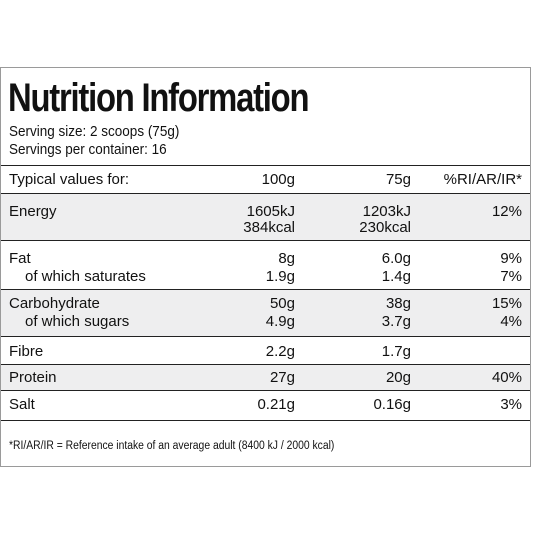 The height and width of the screenshot is (533, 533). What do you see at coordinates (280, 351) in the screenshot?
I see `fibre-100g: 2.2g` at bounding box center [280, 351].